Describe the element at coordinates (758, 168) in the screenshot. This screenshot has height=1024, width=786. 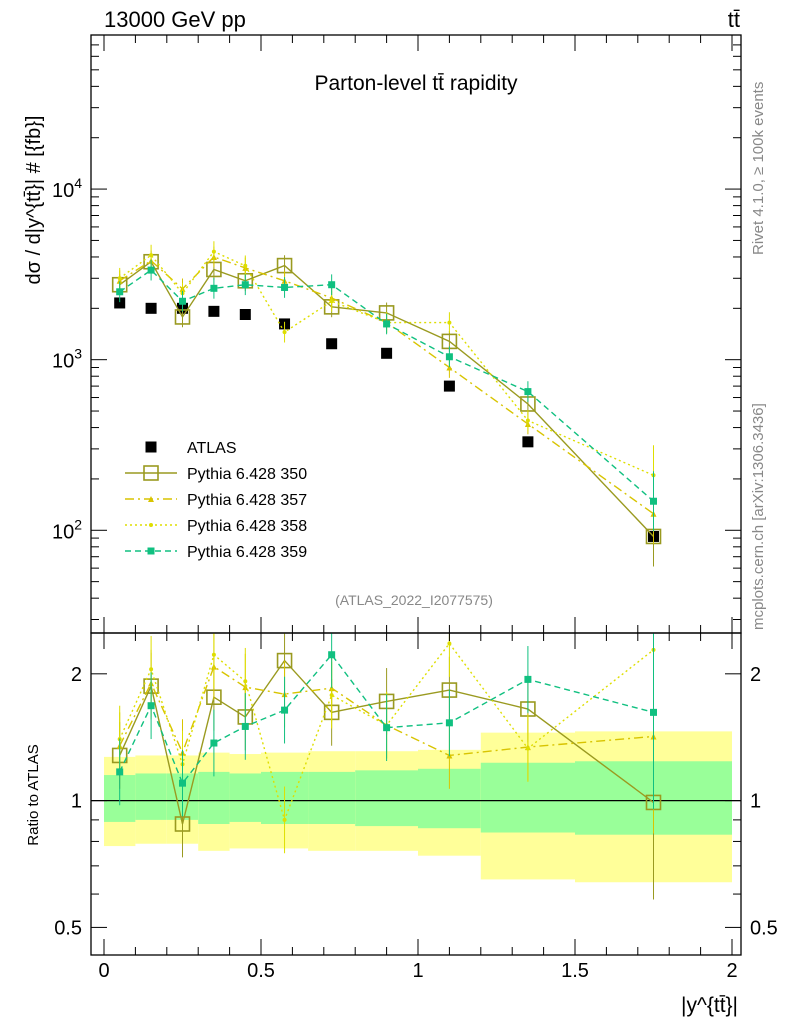
I see `rivet-version-text: Rivet 4.1.0, ≥ 100k events` at that location.